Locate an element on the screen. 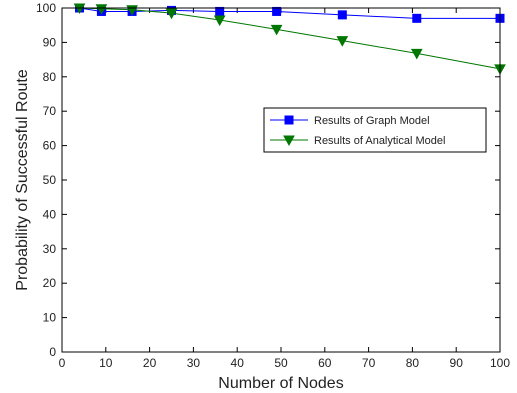 Image resolution: width=517 pixels, height=393 pixels. legend-entry: Results of Graph Model is located at coordinates (350, 121).